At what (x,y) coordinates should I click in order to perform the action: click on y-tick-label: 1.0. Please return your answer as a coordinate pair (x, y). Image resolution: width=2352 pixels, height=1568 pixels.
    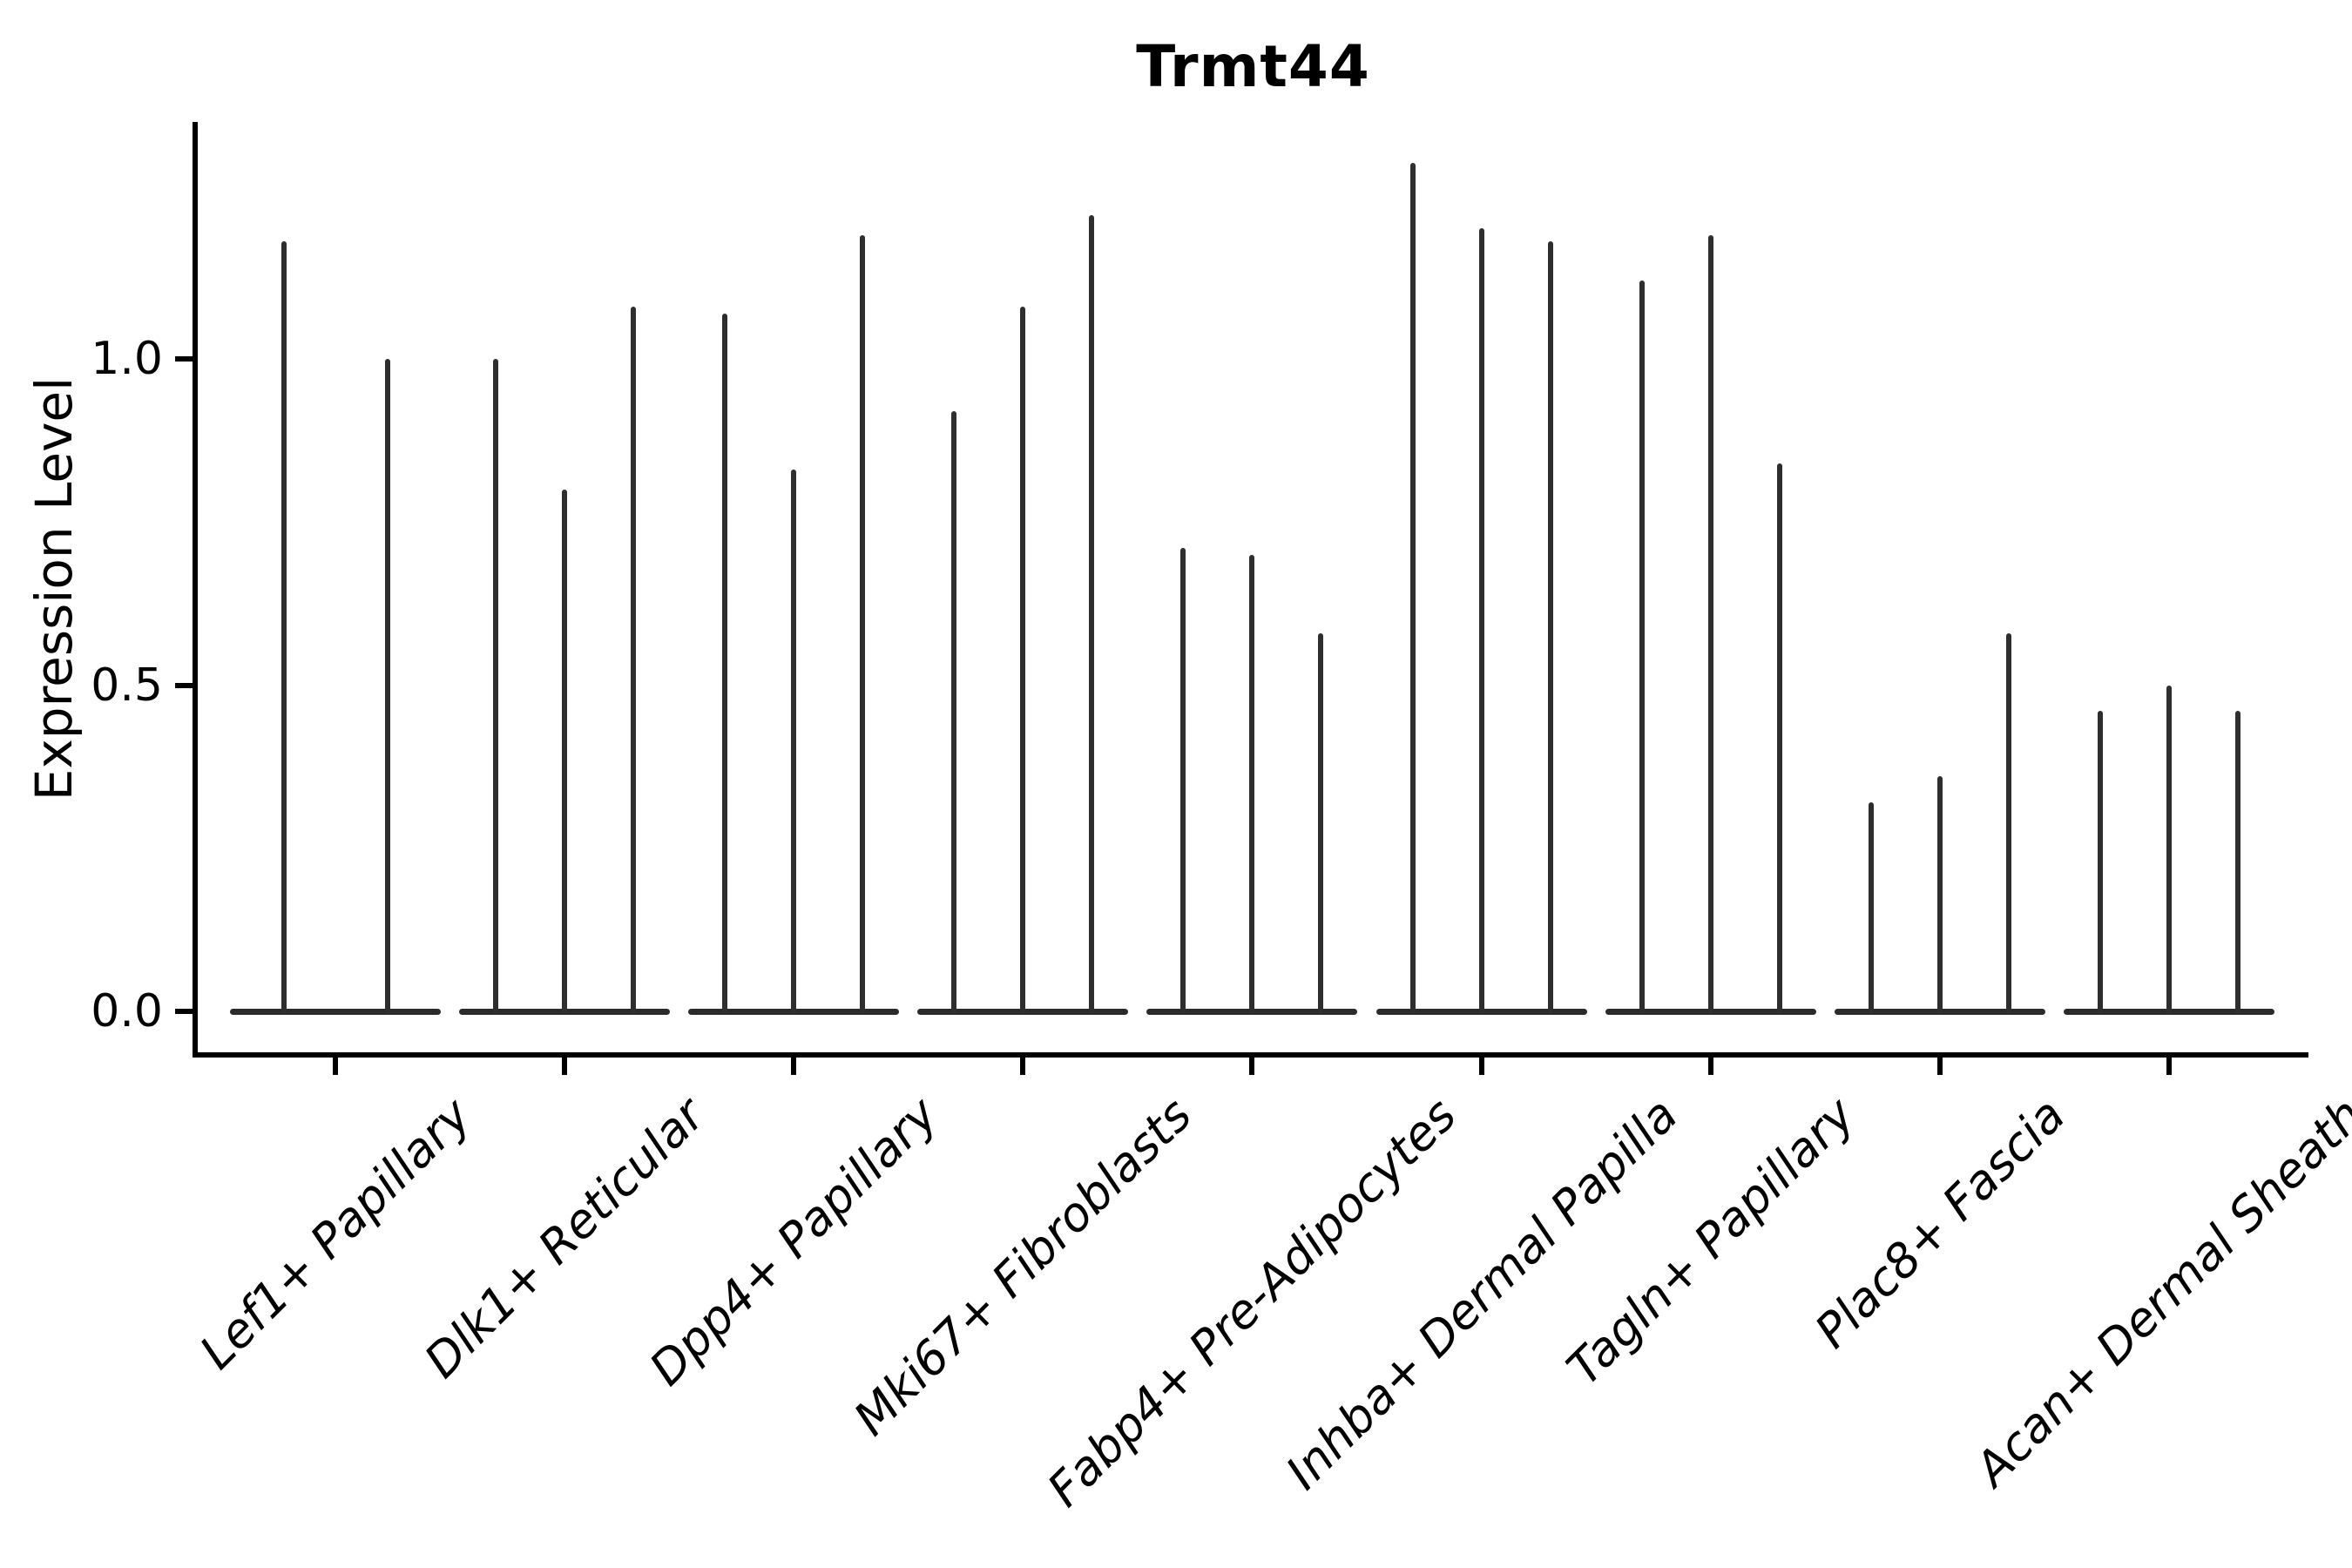
    Looking at the image, I should click on (127, 359).